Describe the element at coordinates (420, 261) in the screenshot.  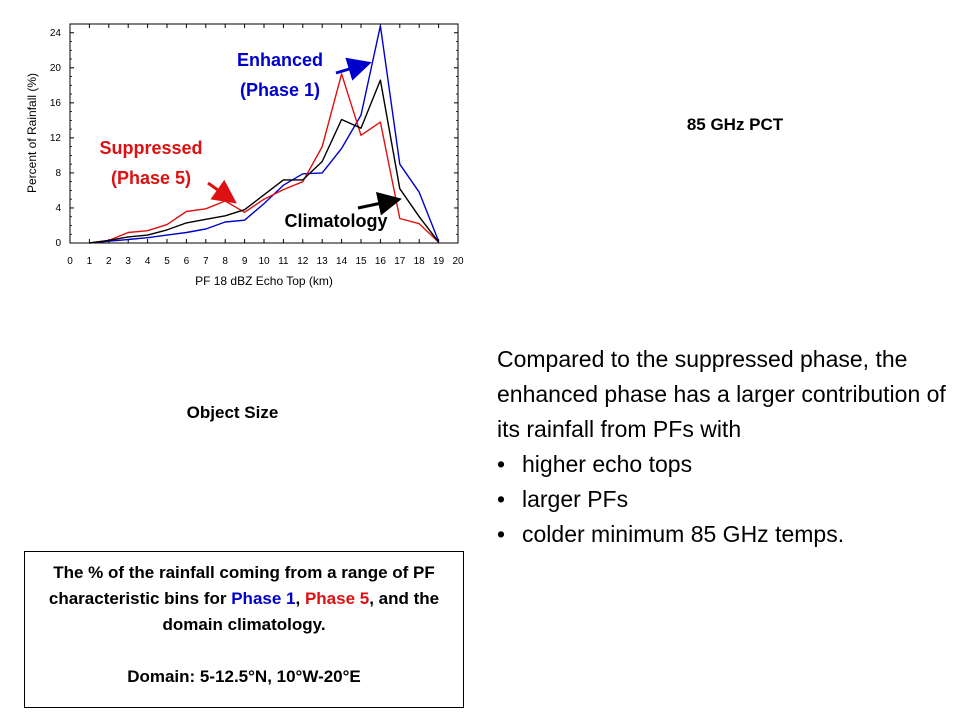
I see `x-tick-label: 18` at that location.